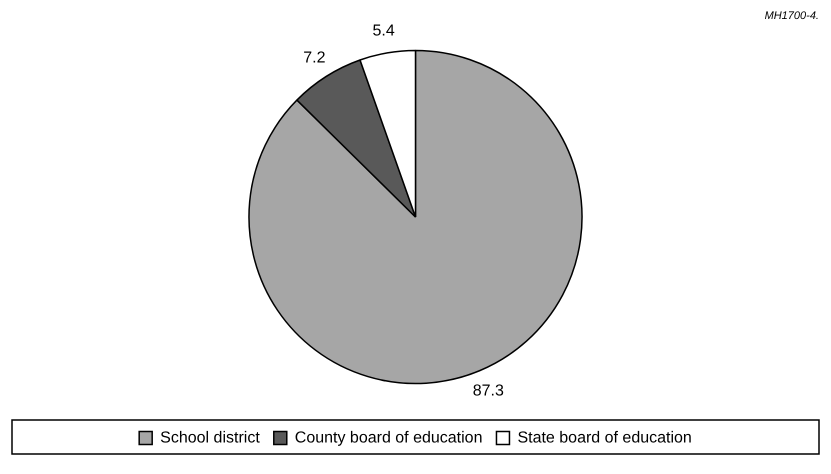 The width and height of the screenshot is (831, 474). Describe the element at coordinates (791, 16) in the screenshot. I see `text: MH1700-4.` at that location.